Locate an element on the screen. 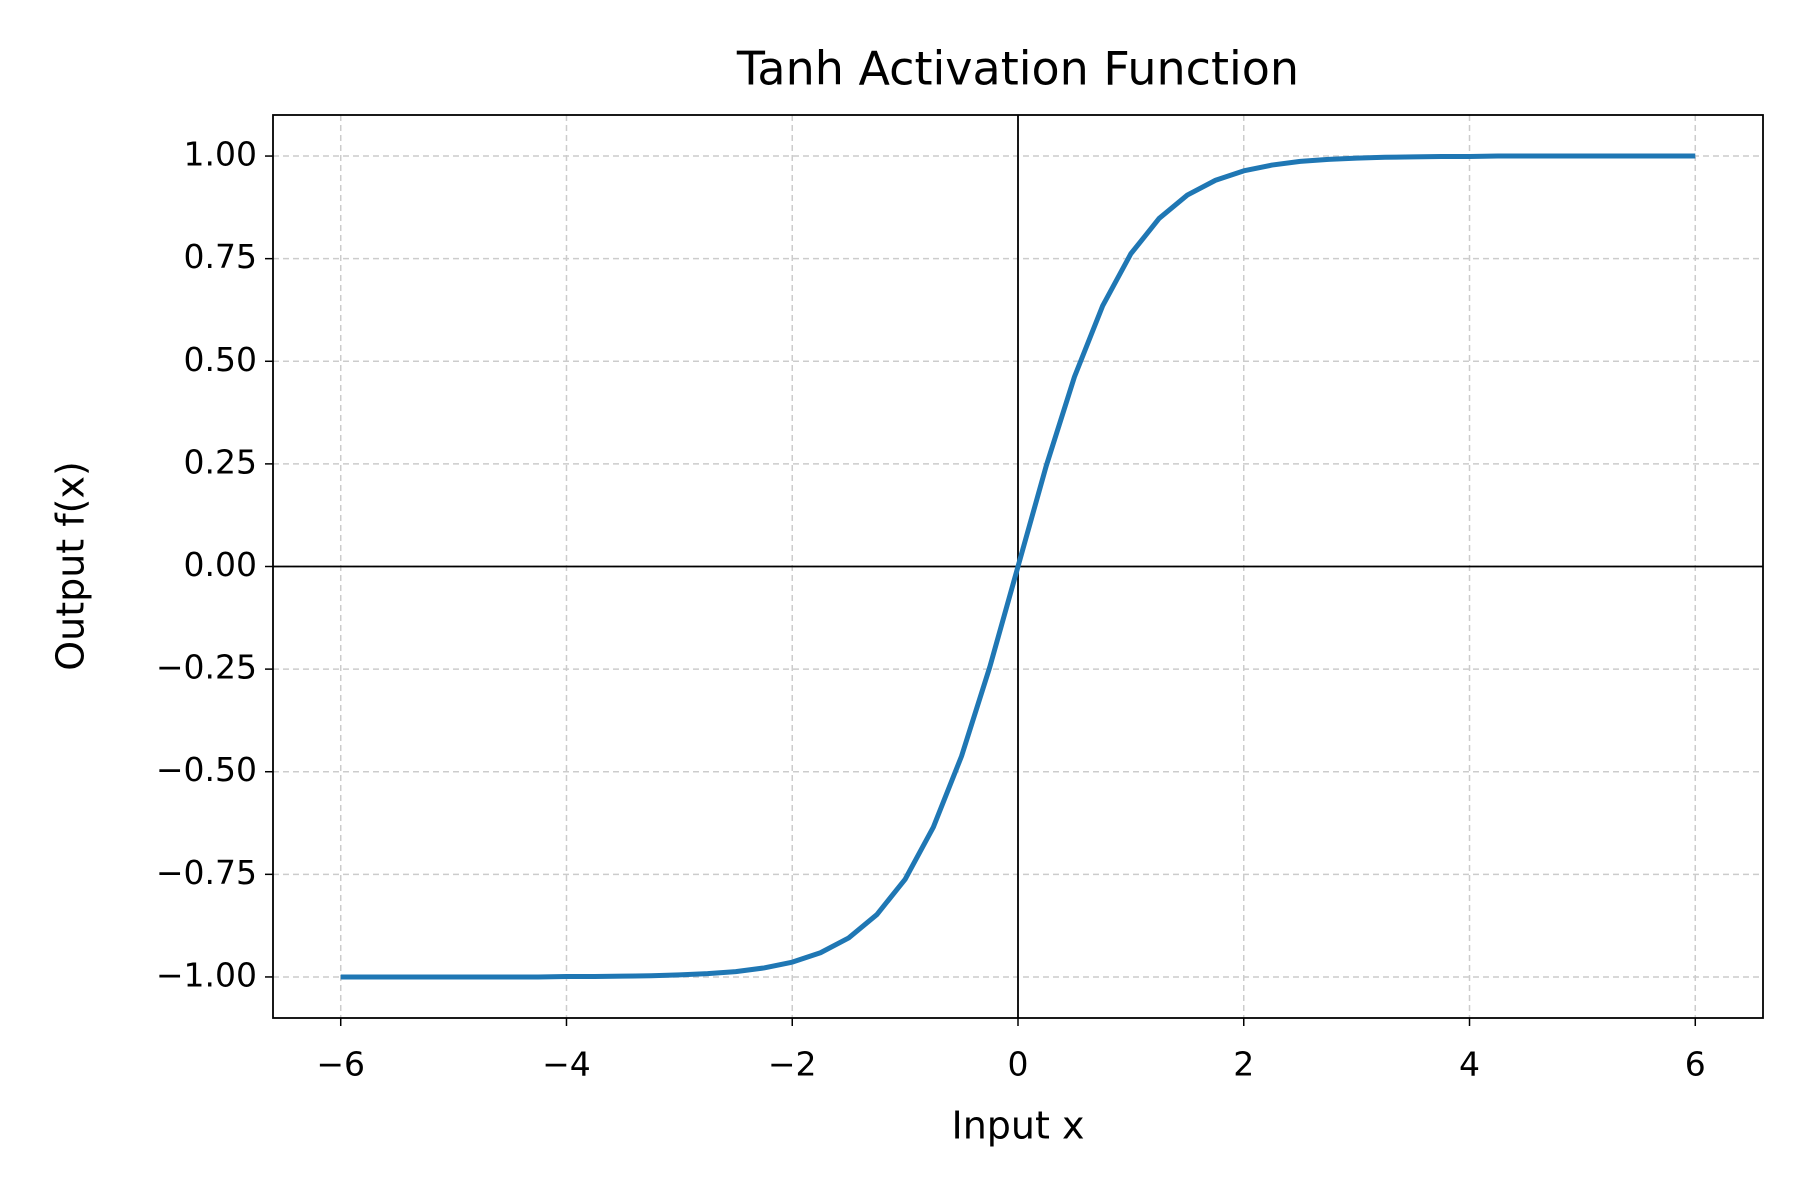 The image size is (1800, 1200). y-tick-label: 0.25 is located at coordinates (220, 461).